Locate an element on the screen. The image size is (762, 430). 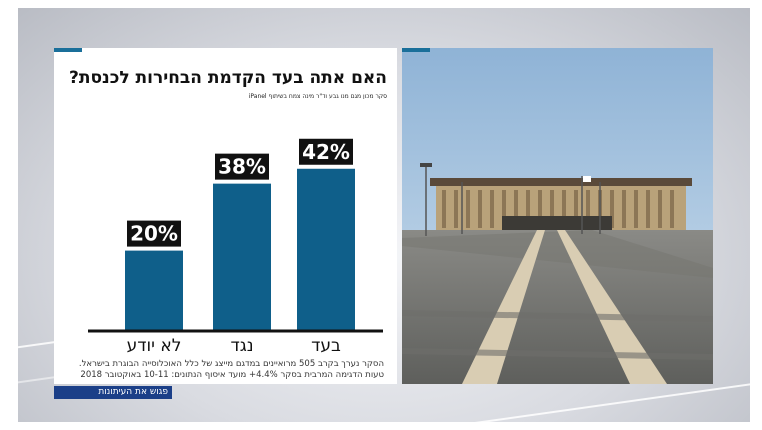
chart-title: האם אתה בעד הקדמת הבחירות לכנסת? is located at coordinates (227, 78).